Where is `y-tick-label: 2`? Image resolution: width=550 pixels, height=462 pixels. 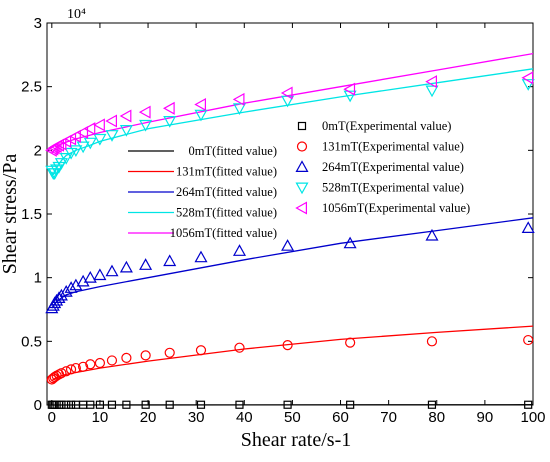 y-tick-label: 2 is located at coordinates (38, 150).